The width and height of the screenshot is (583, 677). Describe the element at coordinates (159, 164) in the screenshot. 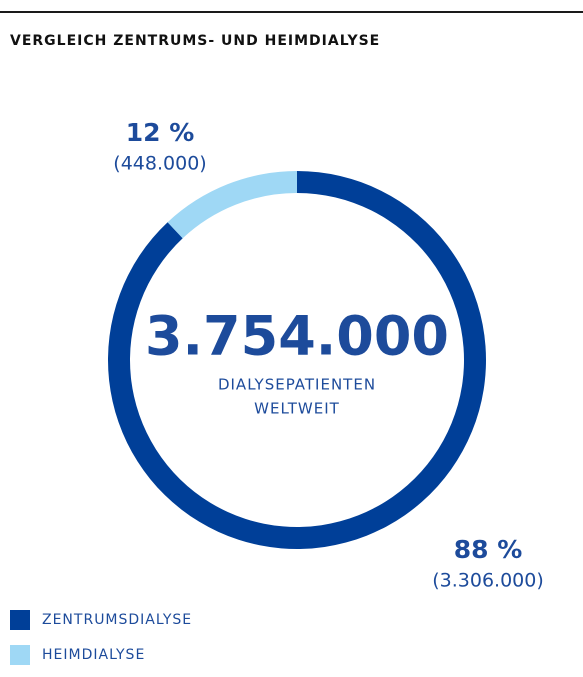

I see `count-label: (448.000)` at that location.